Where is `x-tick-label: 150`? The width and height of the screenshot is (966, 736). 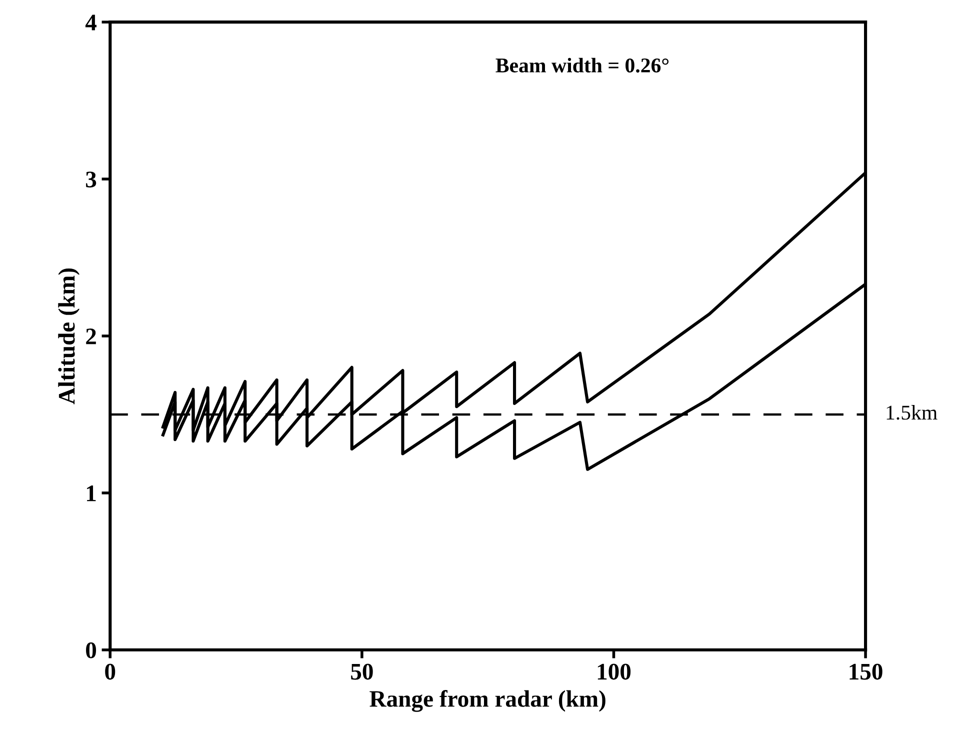 x-tick-label: 150 is located at coordinates (866, 672).